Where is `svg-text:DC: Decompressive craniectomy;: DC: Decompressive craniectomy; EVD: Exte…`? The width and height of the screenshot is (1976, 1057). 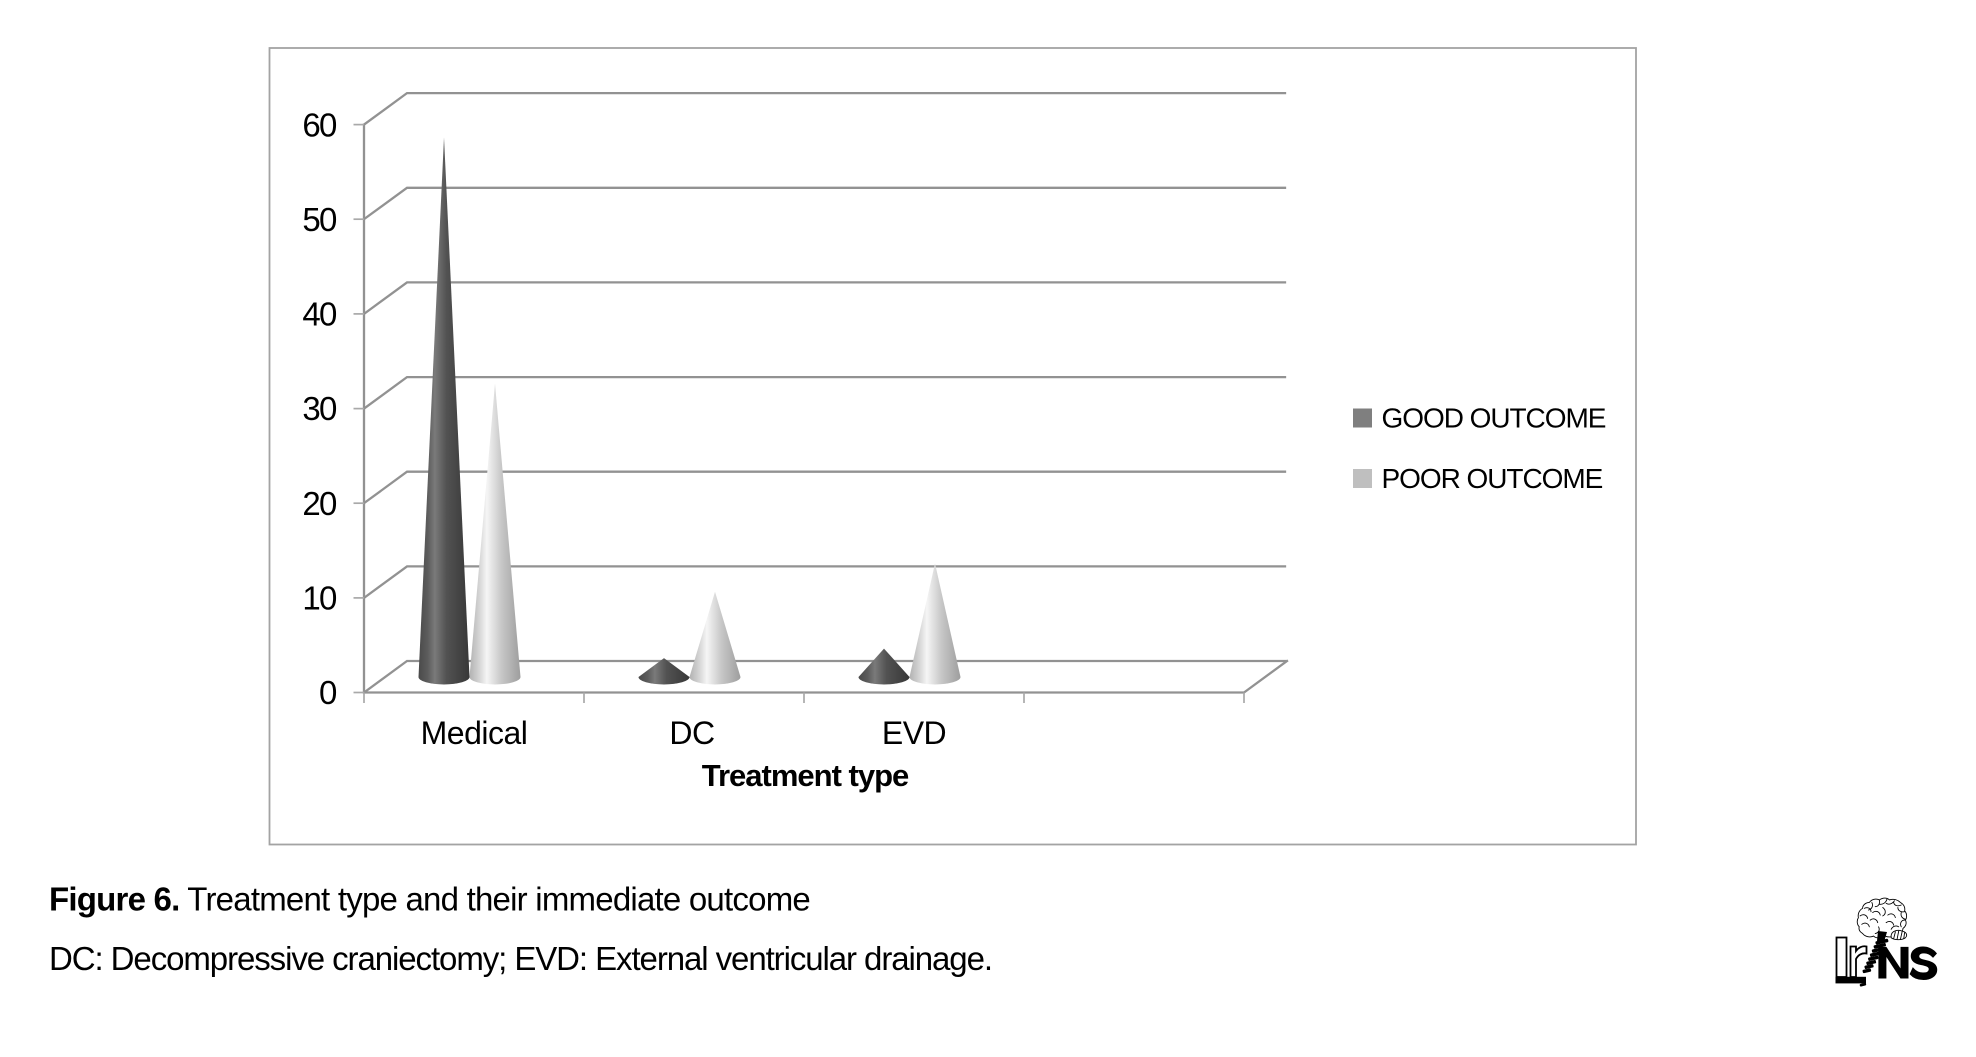 svg-text:DC: Decompressive craniectomy;: DC: Decompressive craniectomy; EVD: Exte… is located at coordinates (520, 958).